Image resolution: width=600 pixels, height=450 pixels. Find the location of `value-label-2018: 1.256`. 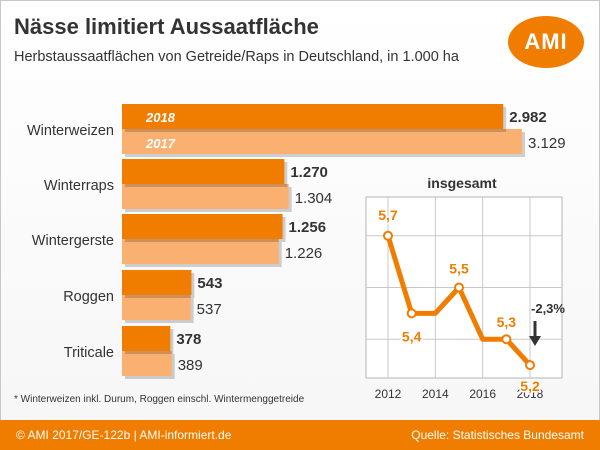

value-label-2018: 1.256 is located at coordinates (308, 227).